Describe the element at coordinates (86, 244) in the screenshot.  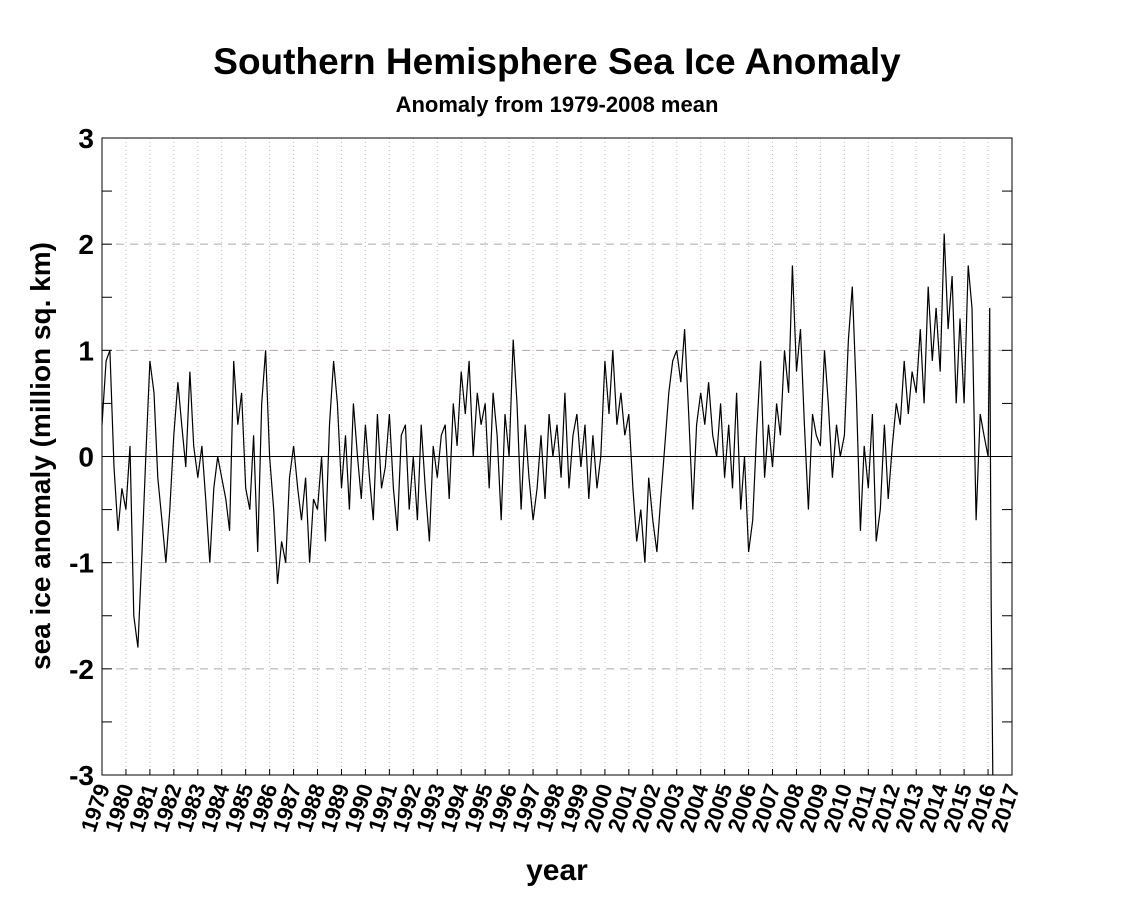
I see `y-tick-label: 2` at that location.